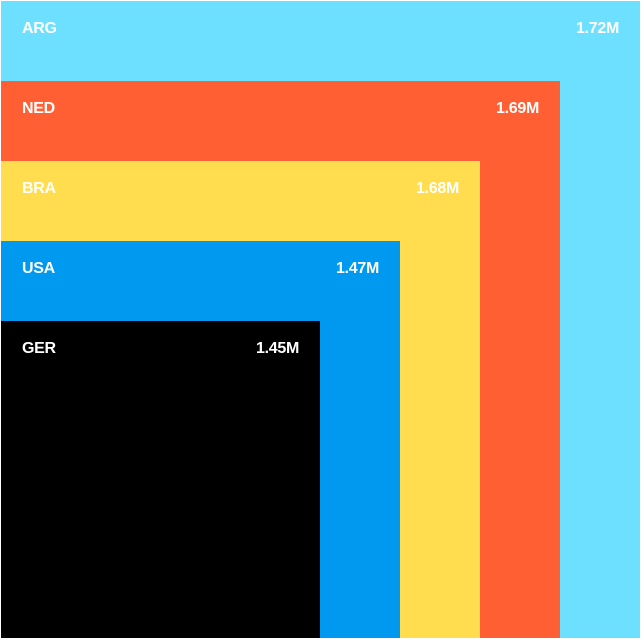  Describe the element at coordinates (39, 348) in the screenshot. I see `category-label-ger: GER` at that location.